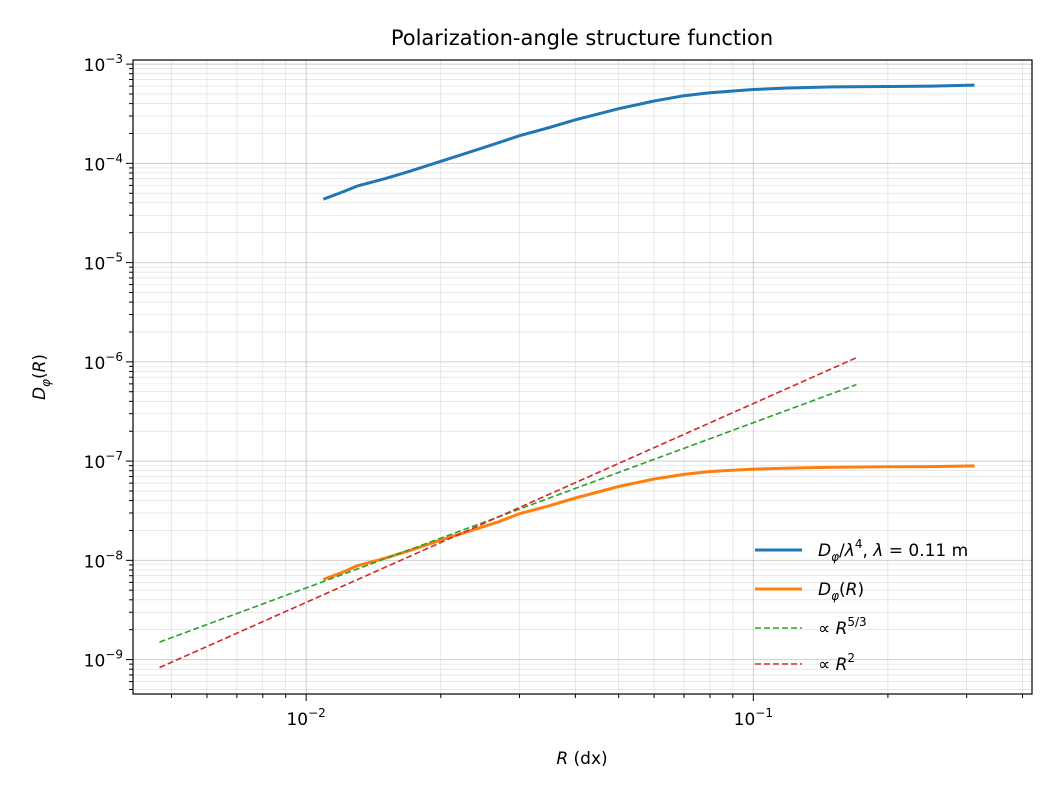  Describe the element at coordinates (842, 627) in the screenshot. I see `legend-label-3: ∝ R5/3` at that location.